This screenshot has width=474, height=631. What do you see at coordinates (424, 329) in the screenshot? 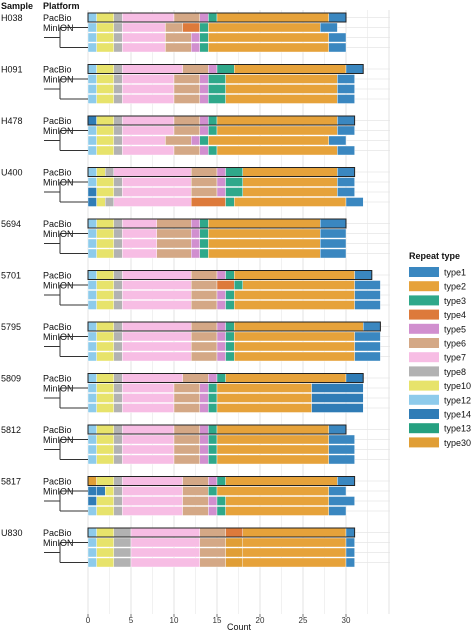
I see `legend-swatch-type5` at bounding box center [424, 329].